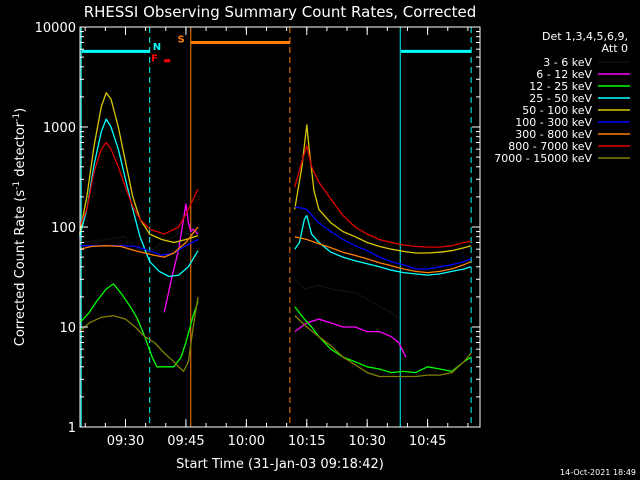 The height and width of the screenshot is (480, 640). Describe the element at coordinates (598, 472) in the screenshot. I see `timestamp: 14-Oct-2021 18:49` at that location.